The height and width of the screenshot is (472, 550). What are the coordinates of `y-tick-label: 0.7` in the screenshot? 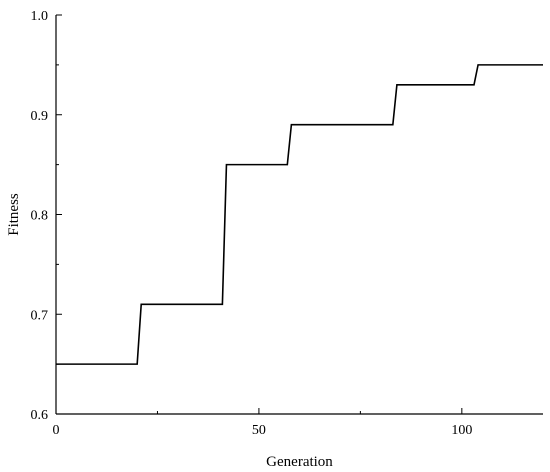 It's located at (40, 315).